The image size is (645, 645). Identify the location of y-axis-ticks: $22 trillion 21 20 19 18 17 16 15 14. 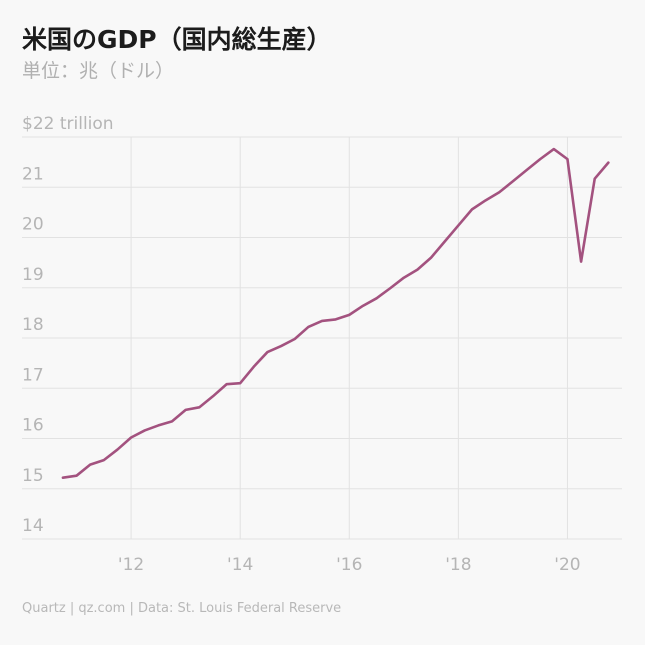
(68, 325).